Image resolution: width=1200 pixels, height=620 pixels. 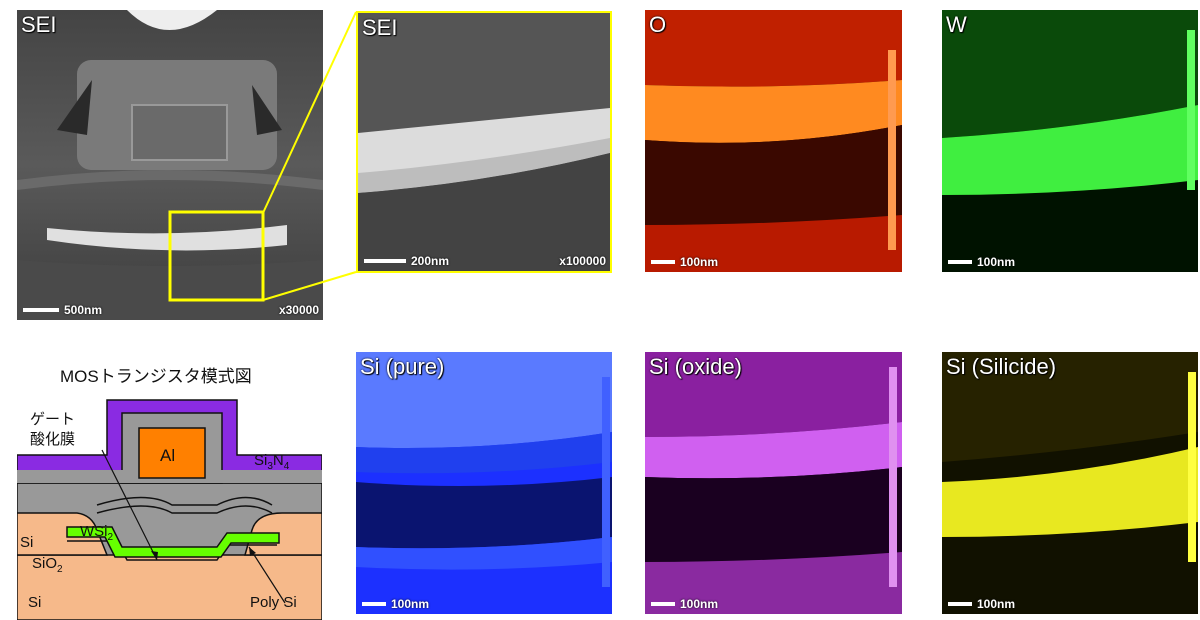 What do you see at coordinates (298, 310) in the screenshot?
I see `sei-overview-magnification: x30000` at bounding box center [298, 310].